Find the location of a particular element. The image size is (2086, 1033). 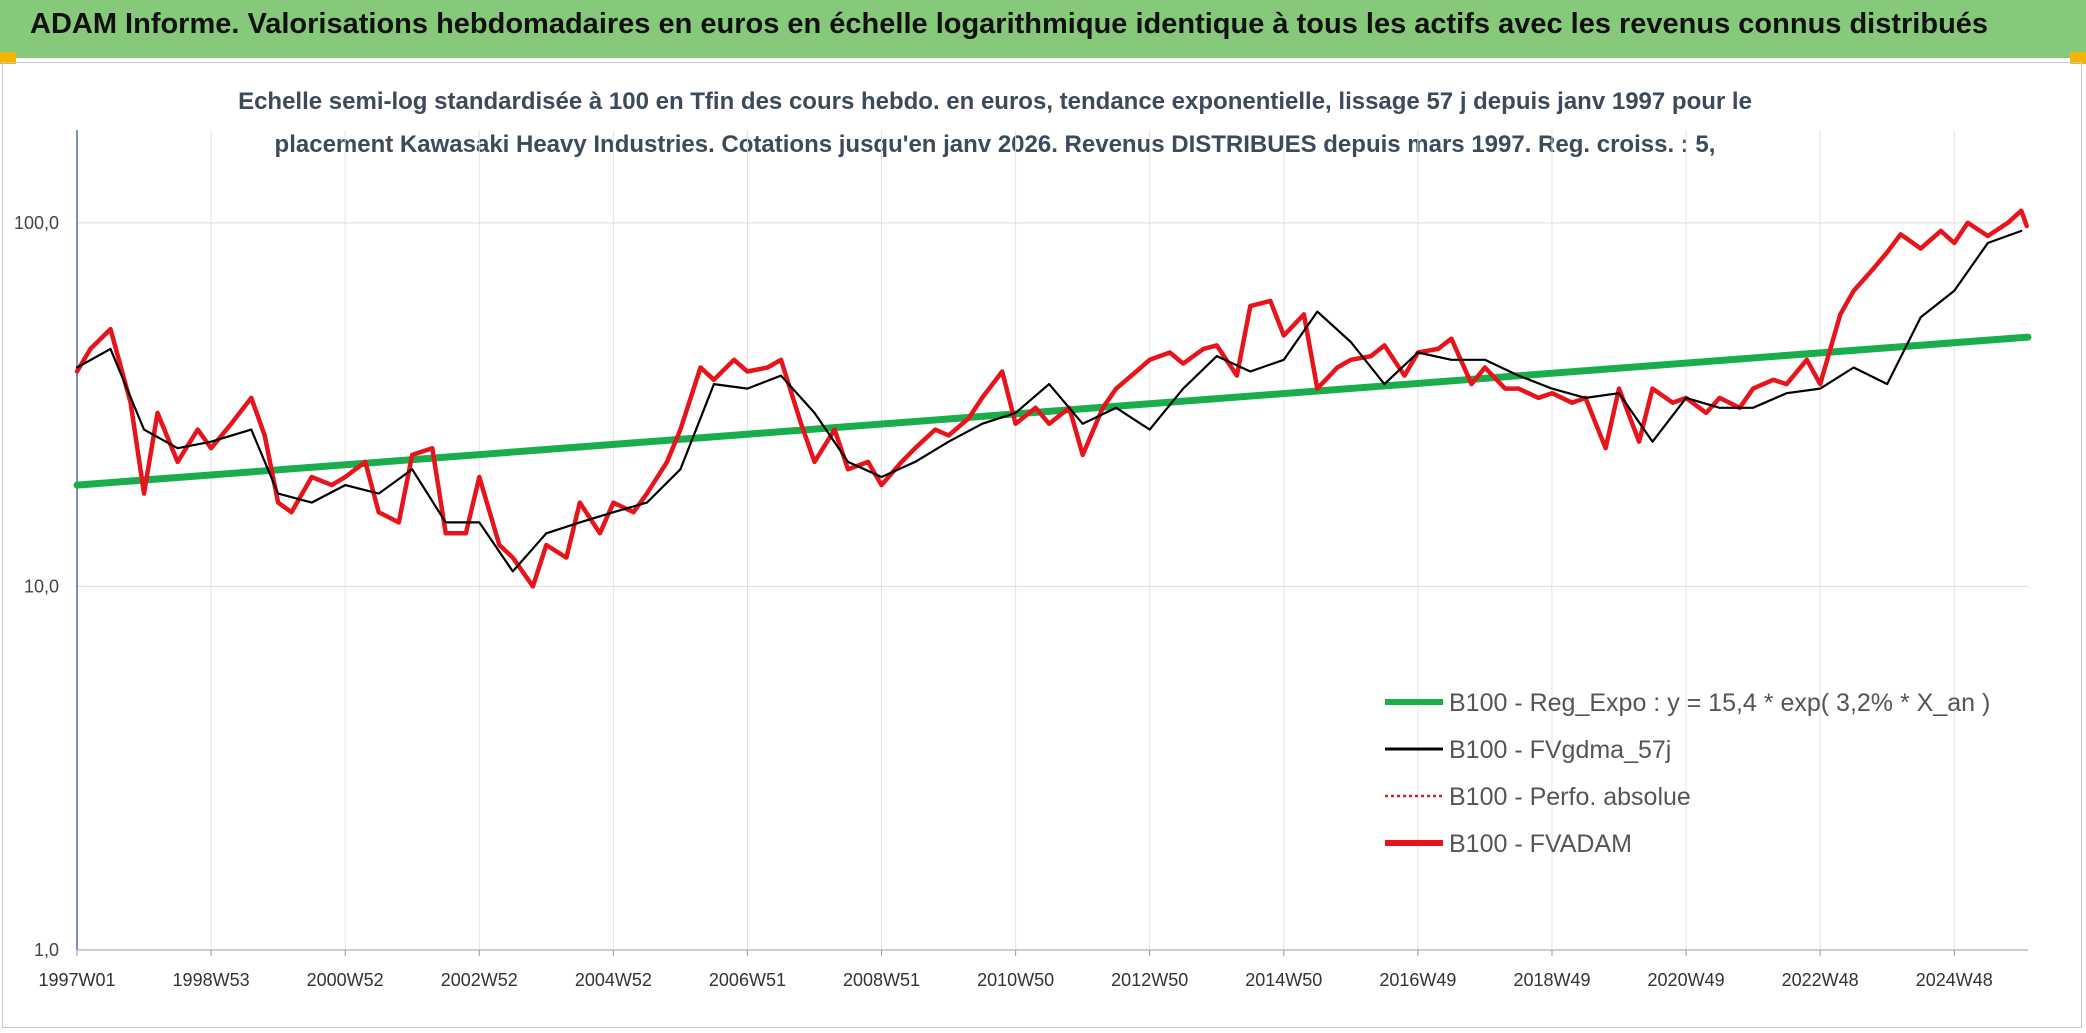

x-tick-label: 2006W51 is located at coordinates (747, 980).